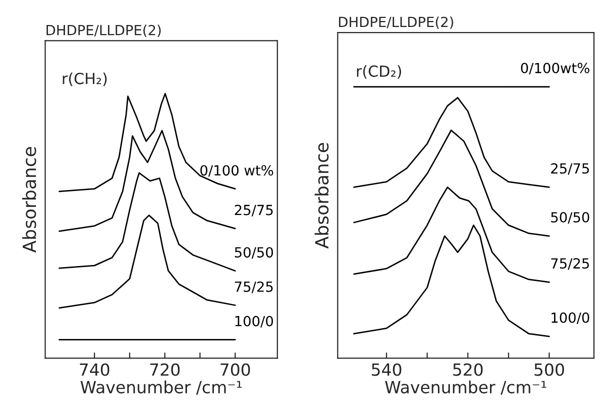 The width and height of the screenshot is (603, 407). What do you see at coordinates (387, 369) in the screenshot?
I see `x-tick-label: 540` at bounding box center [387, 369].